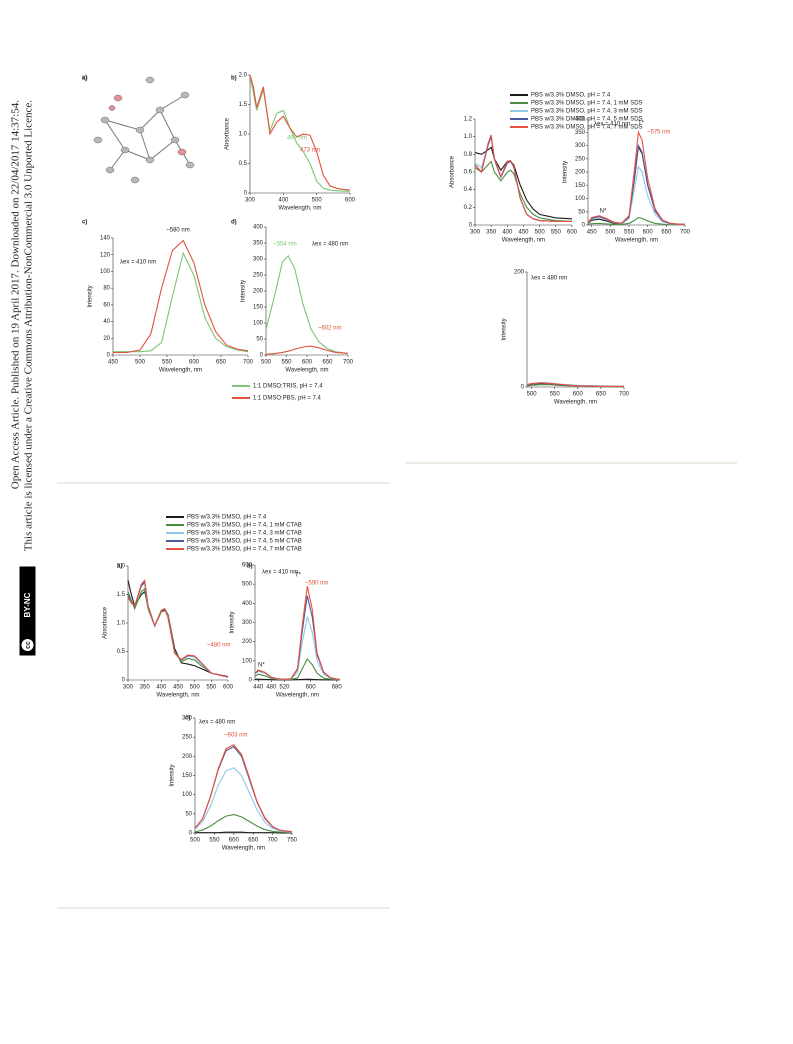 The height and width of the screenshot is (1044, 793). What do you see at coordinates (337, 688) in the screenshot?
I see `x-tick-label: 680` at bounding box center [337, 688].